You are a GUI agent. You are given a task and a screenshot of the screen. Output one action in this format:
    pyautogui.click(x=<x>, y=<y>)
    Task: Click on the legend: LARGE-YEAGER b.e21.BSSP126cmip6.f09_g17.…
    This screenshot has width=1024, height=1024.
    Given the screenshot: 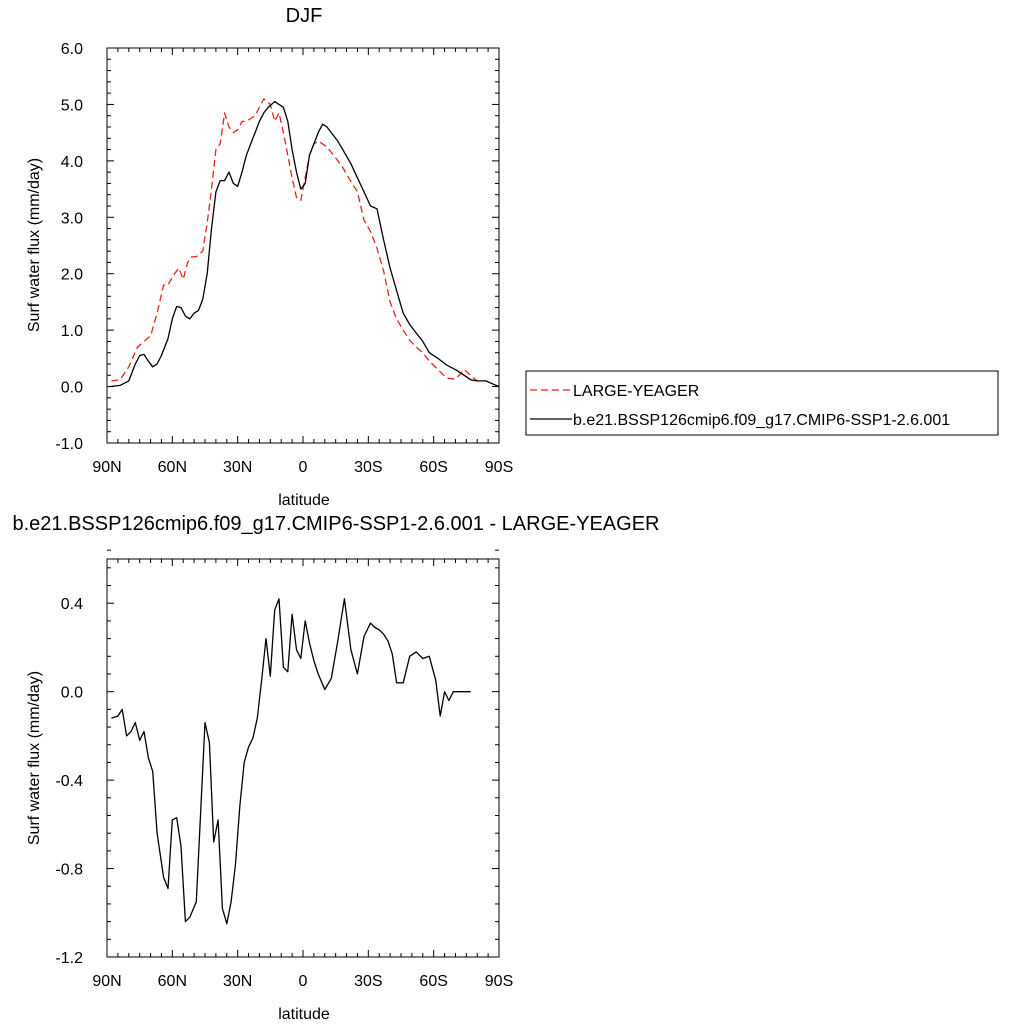 What is the action you would take?
    pyautogui.click(x=762, y=403)
    